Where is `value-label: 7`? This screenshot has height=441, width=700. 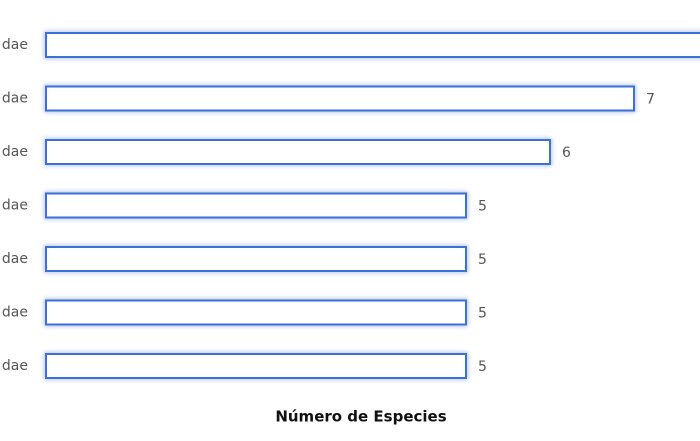 value-label: 7 is located at coordinates (650, 100).